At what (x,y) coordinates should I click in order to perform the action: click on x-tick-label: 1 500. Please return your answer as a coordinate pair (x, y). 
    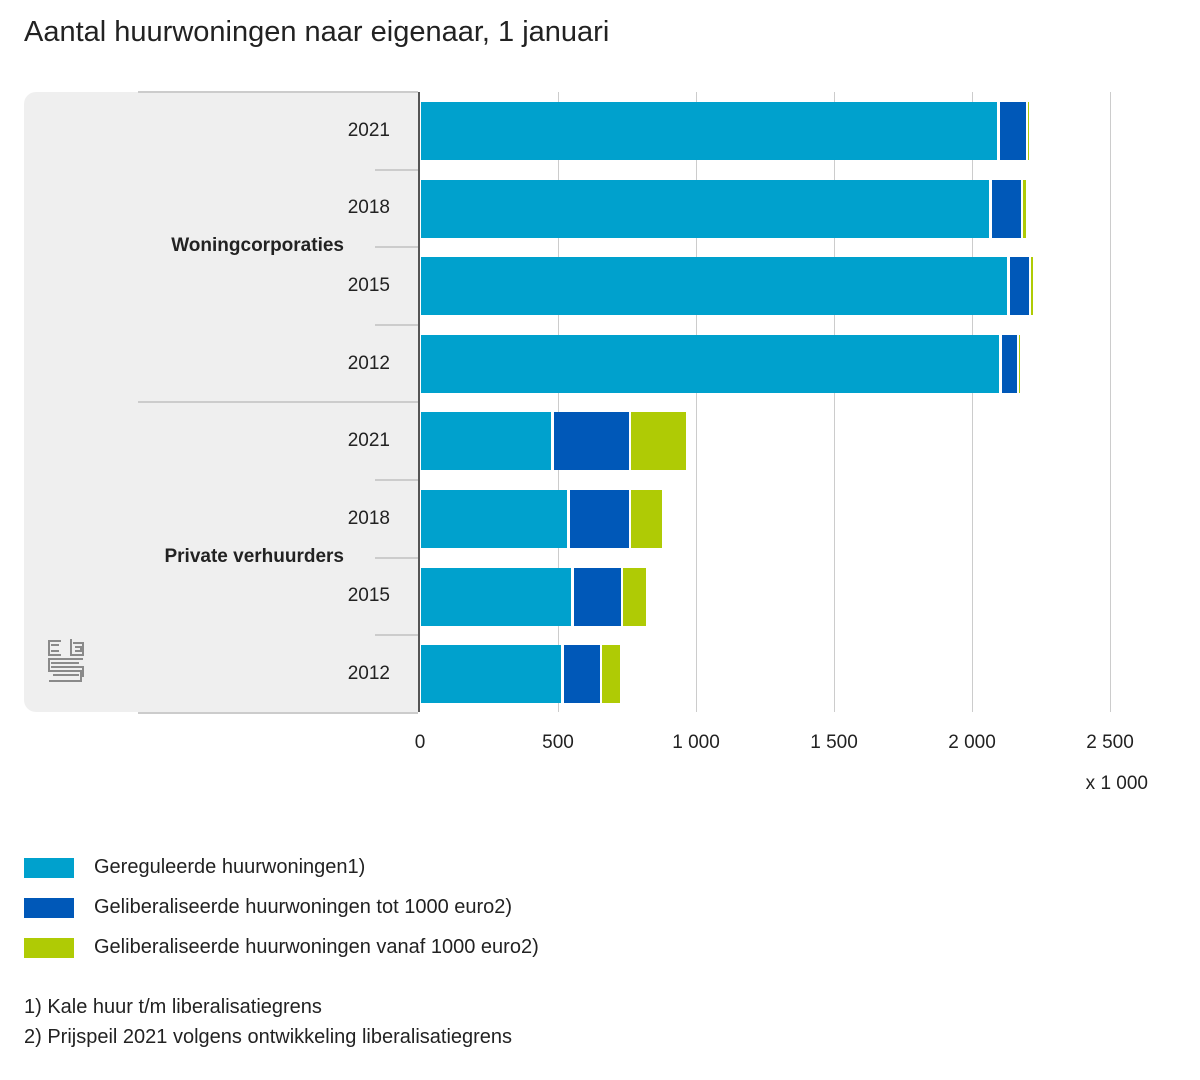
    Looking at the image, I should click on (834, 742).